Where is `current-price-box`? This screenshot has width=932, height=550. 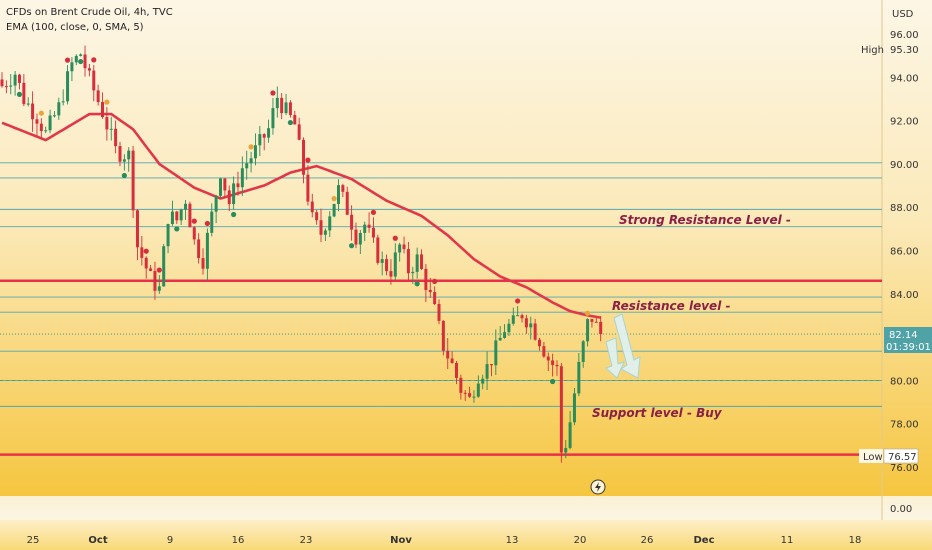 current-price-box is located at coordinates (908, 340).